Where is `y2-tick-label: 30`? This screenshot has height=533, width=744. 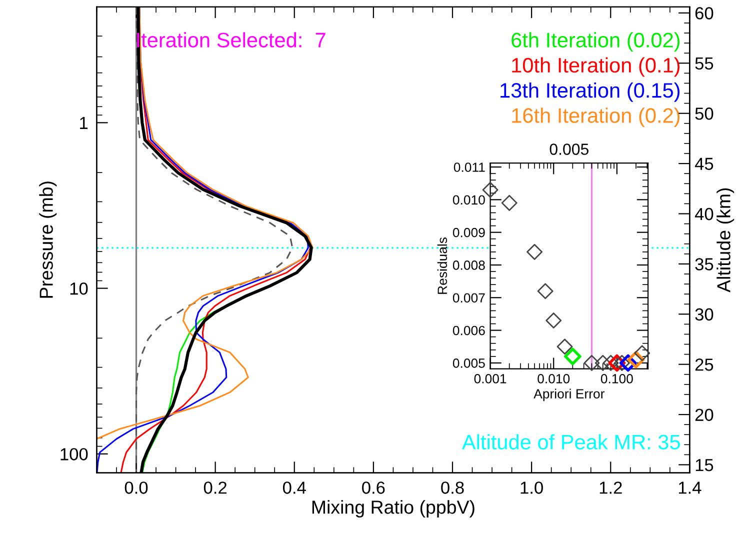 y2-tick-label: 30 is located at coordinates (704, 314).